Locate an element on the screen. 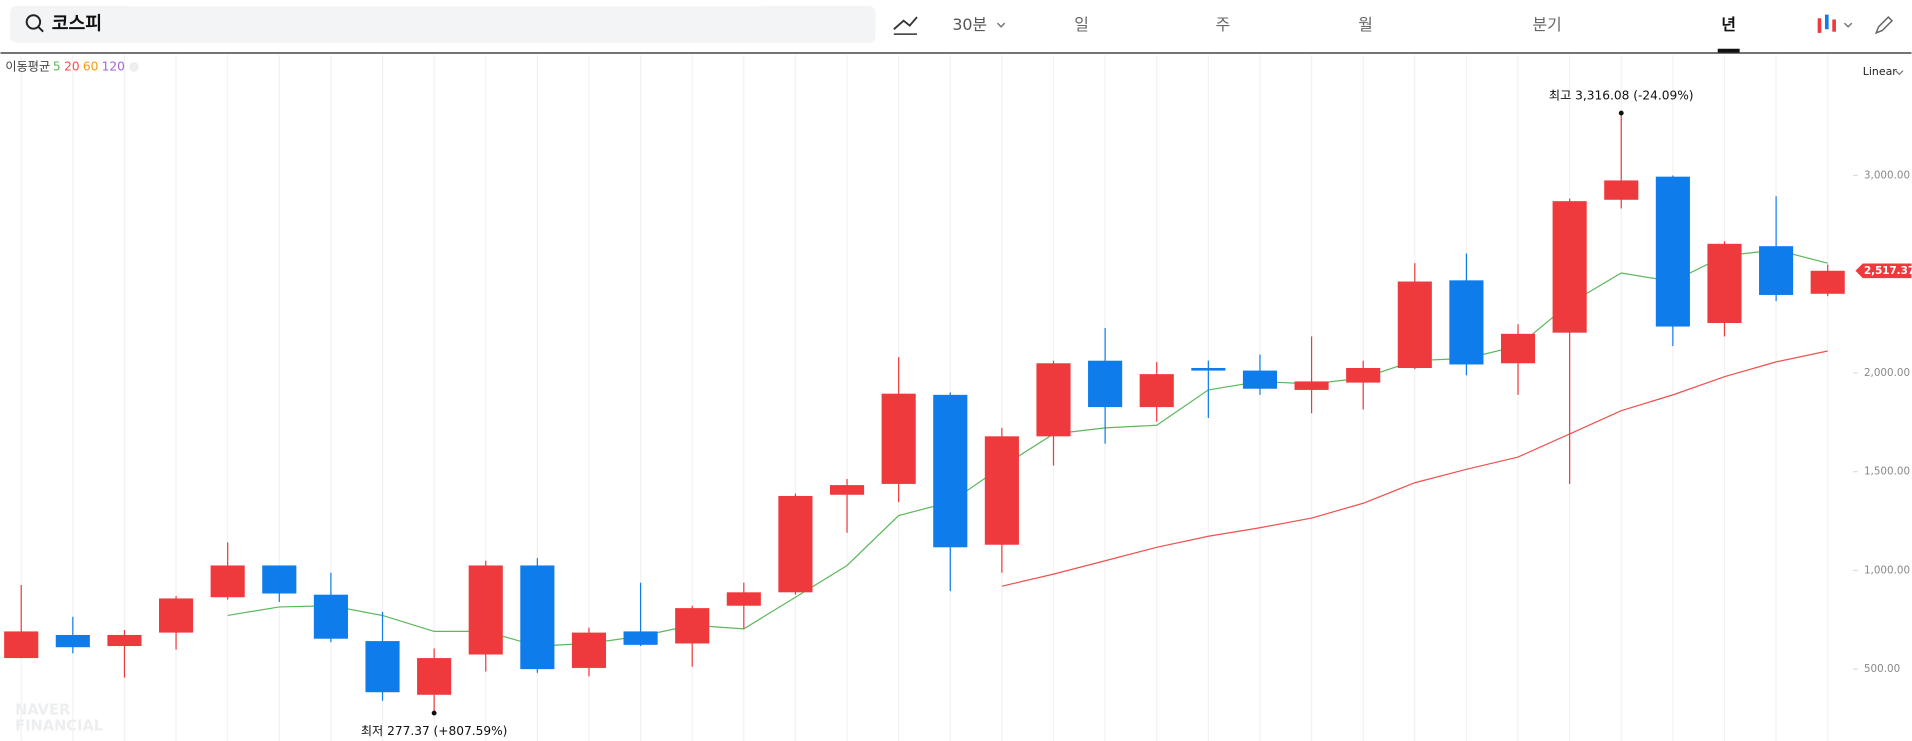 Image resolution: width=1912 pixels, height=741 pixels. interval: 30분 is located at coordinates (969, 24).